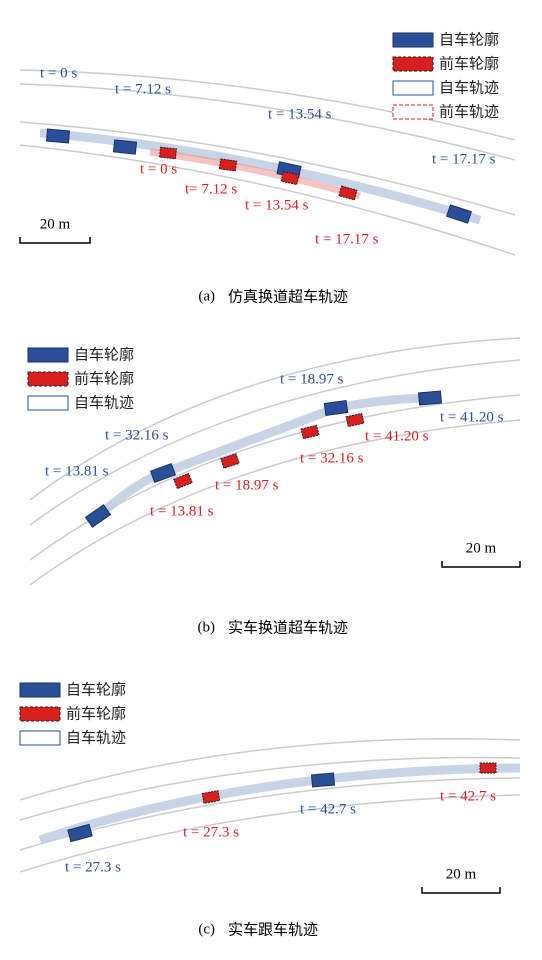  I want to click on caption: 实车换道超车轨迹, so click(288, 628).